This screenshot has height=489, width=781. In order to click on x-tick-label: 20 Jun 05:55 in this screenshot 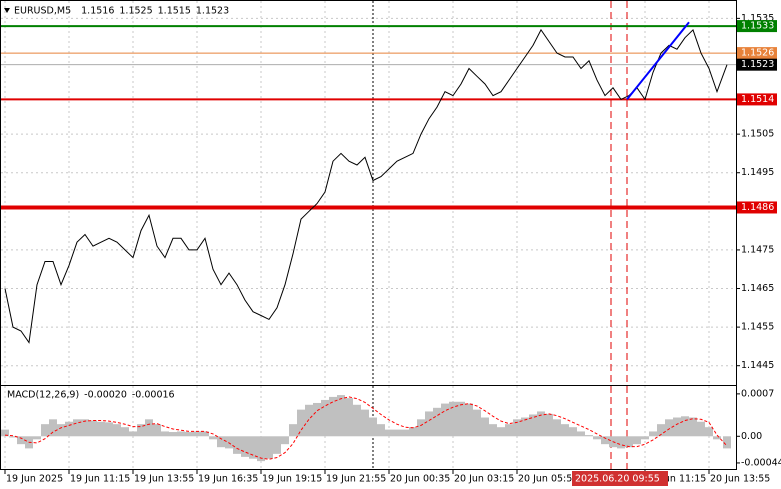, I will do `click(548, 479)`.